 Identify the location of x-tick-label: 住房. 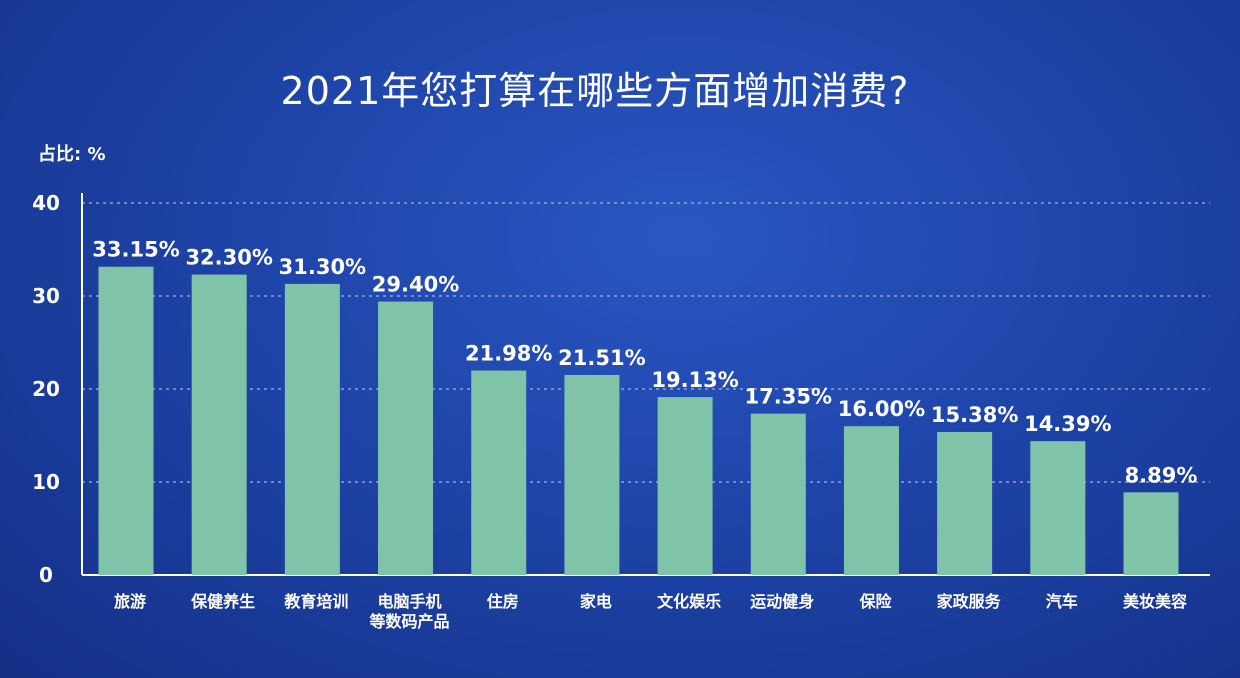
(503, 601).